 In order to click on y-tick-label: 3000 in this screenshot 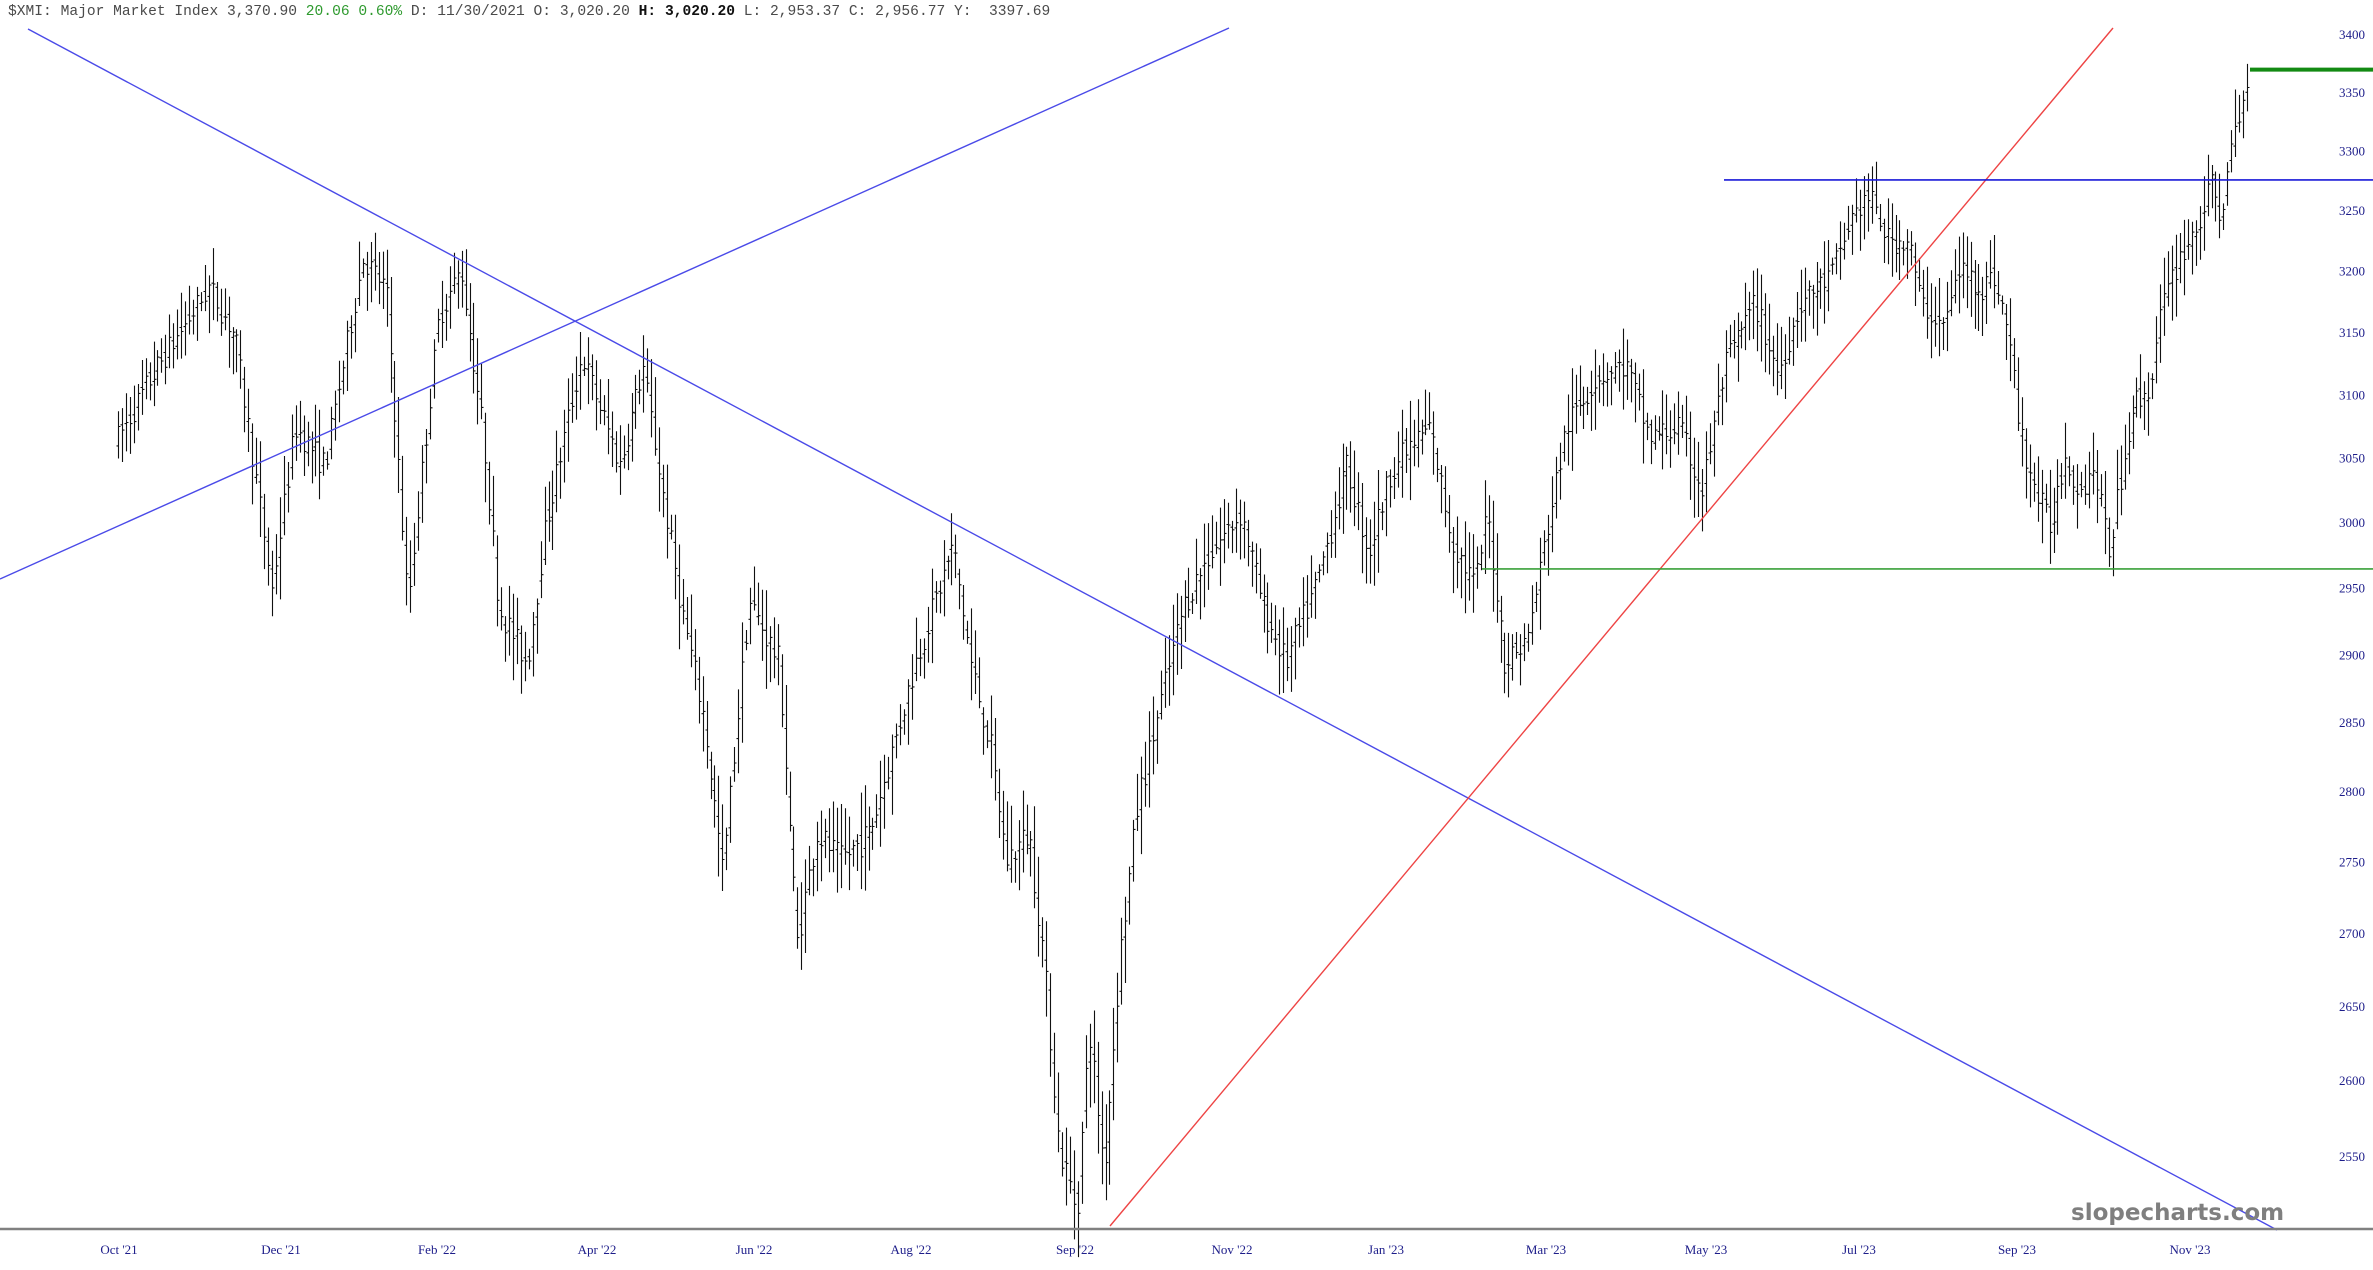, I will do `click(2352, 522)`.